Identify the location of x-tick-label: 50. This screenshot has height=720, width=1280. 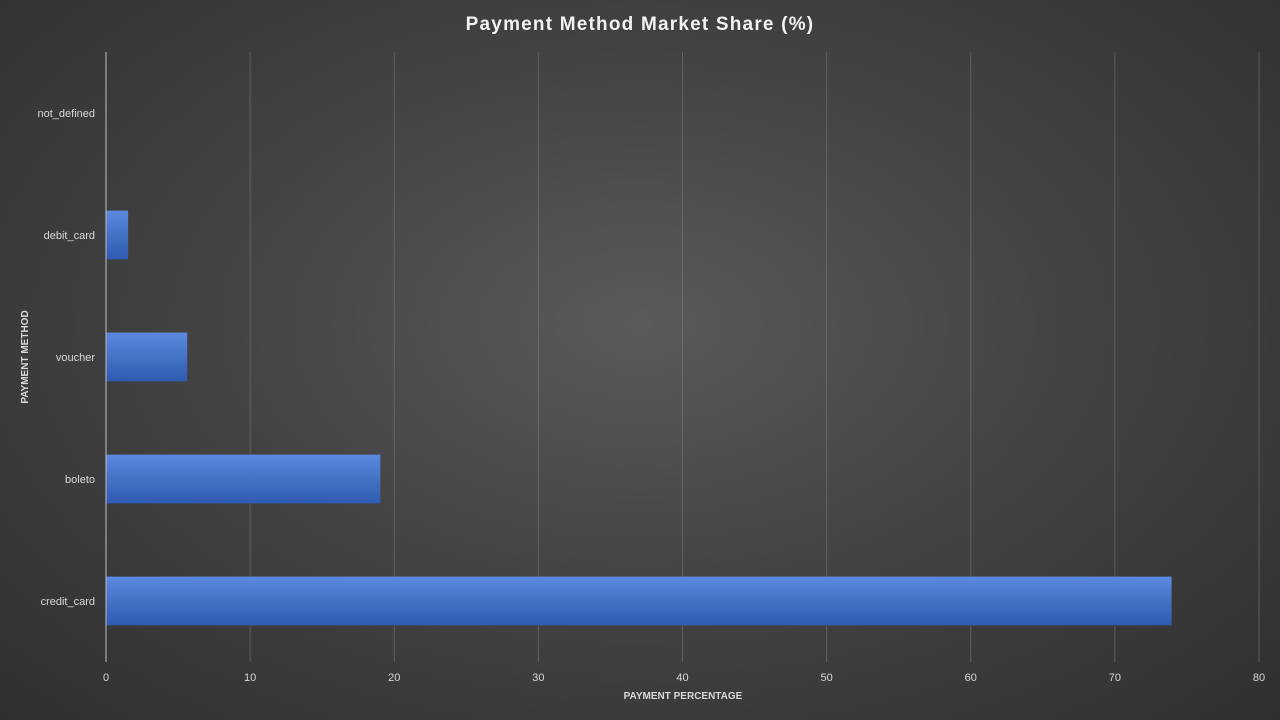
(827, 678).